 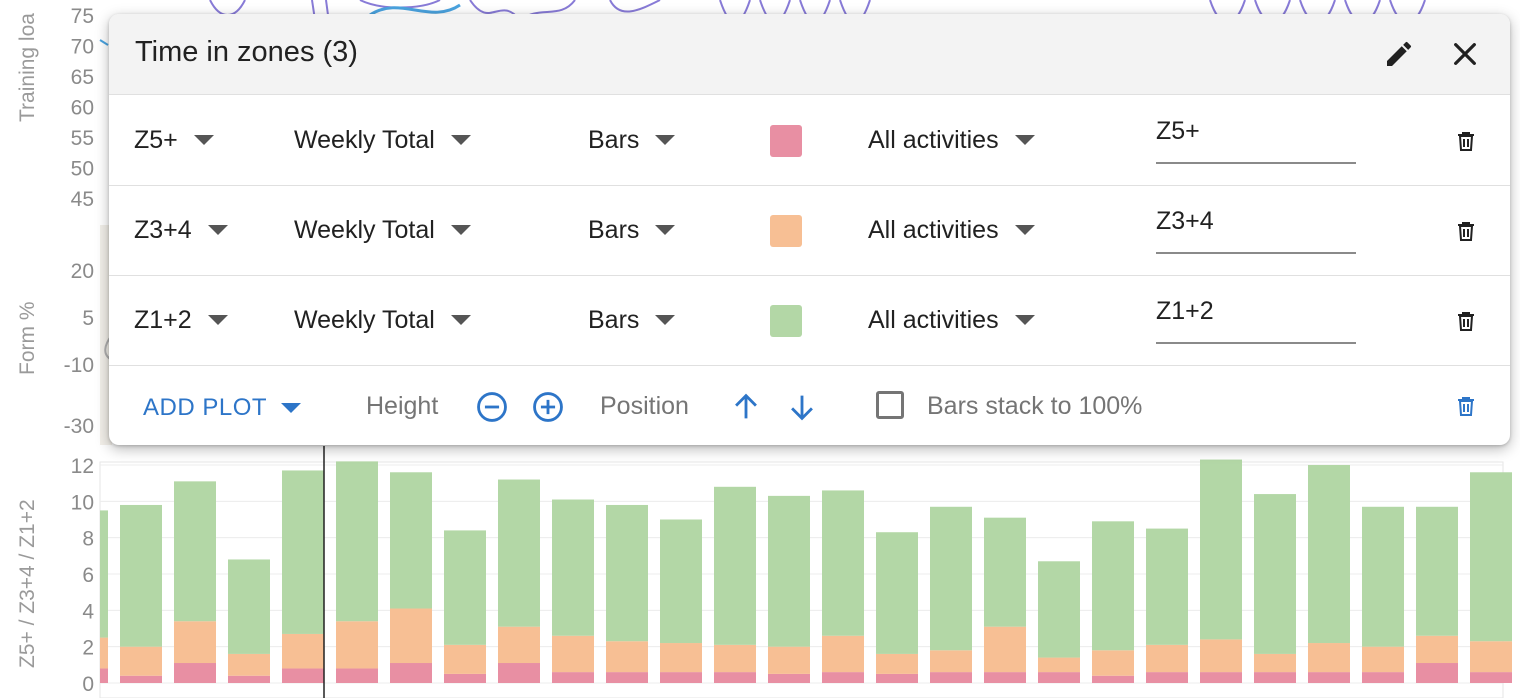 I want to click on plot-name-input: Z3+4, so click(x=1256, y=219).